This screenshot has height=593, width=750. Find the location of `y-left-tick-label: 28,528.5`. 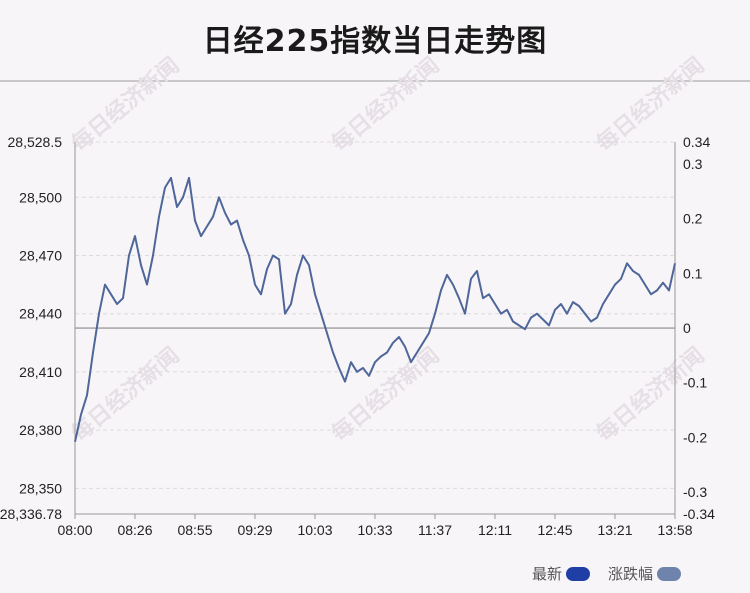

y-left-tick-label: 28,528.5 is located at coordinates (35, 142).